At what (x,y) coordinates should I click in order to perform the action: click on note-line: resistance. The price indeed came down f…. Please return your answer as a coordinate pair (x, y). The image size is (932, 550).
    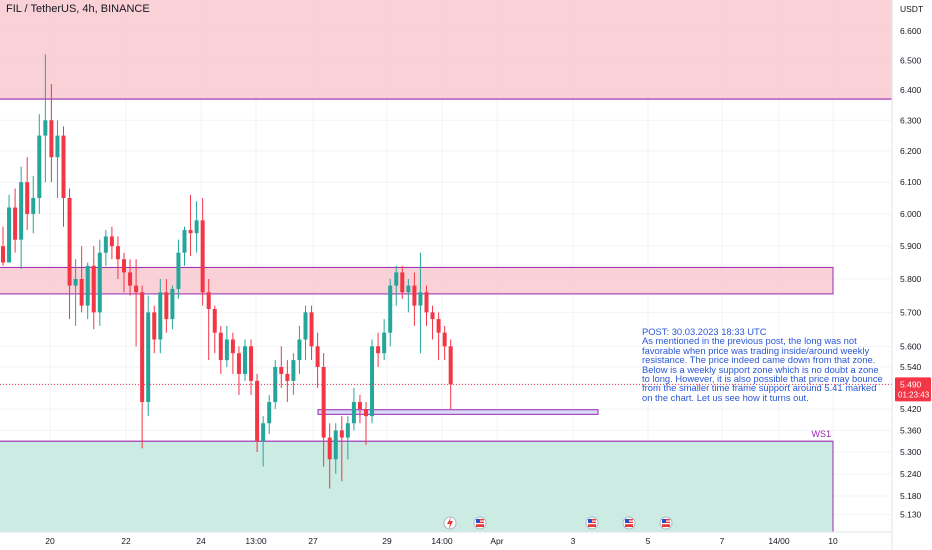
    Looking at the image, I should click on (759, 360).